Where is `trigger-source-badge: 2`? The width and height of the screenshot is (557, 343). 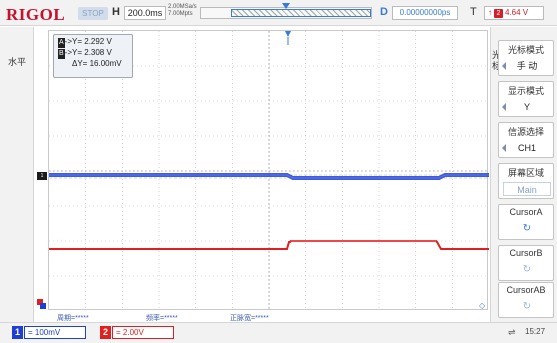
trigger-source-badge: 2 is located at coordinates (498, 13).